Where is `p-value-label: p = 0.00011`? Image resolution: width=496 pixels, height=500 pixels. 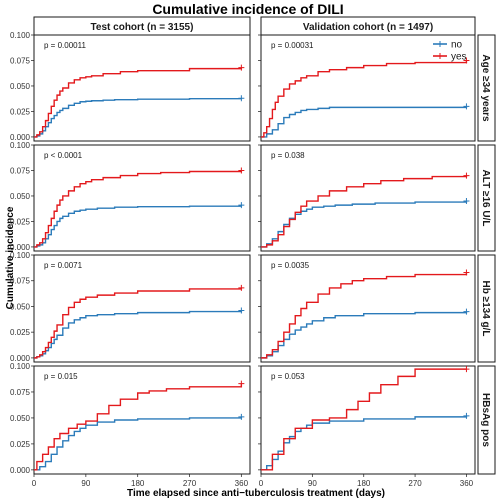
p-value-label: p = 0.00011 is located at coordinates (65, 45).